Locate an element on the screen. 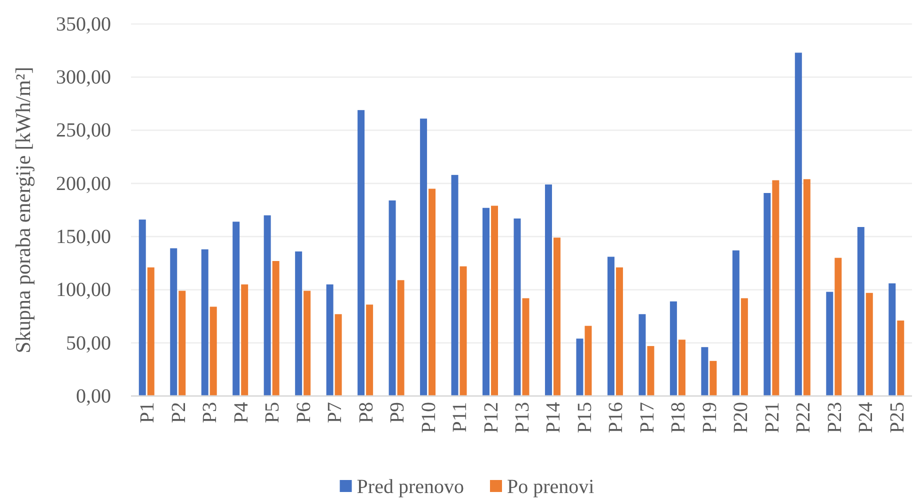  x-tick-label: P4 is located at coordinates (241, 413).